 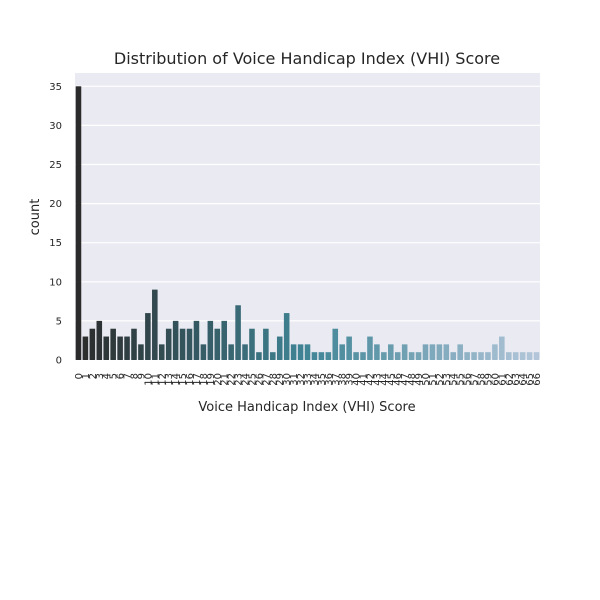 I want to click on y-tick-label: 5, so click(x=59, y=321).